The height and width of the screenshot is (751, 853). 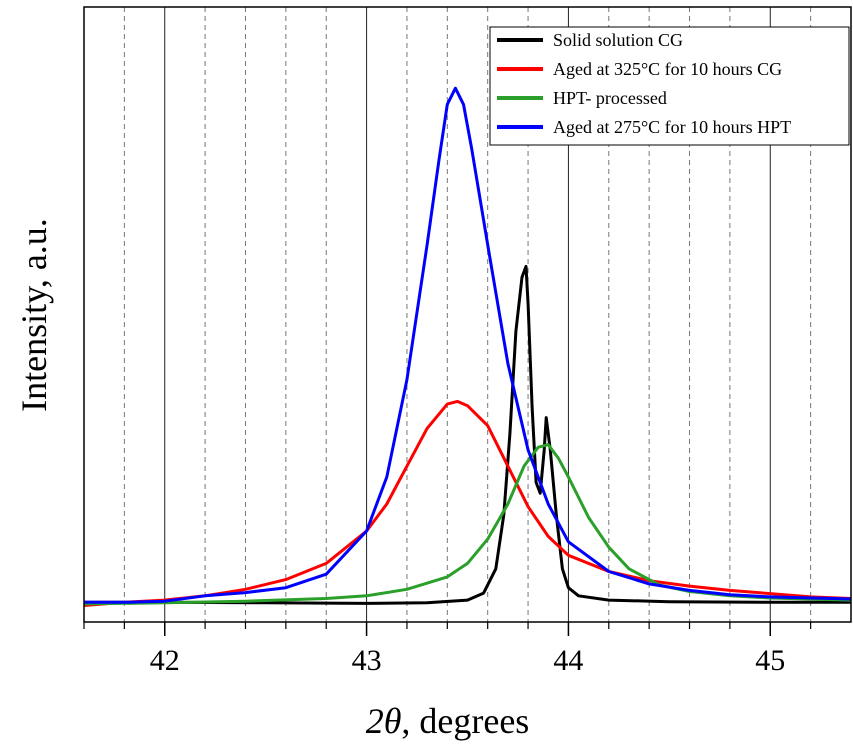 I want to click on x-tick-label: 45, so click(x=770, y=660).